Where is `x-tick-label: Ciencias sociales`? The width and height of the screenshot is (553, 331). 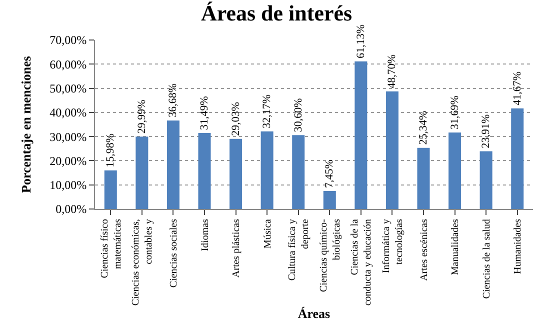 x-tick-label: Ciencias sociales is located at coordinates (174, 253).